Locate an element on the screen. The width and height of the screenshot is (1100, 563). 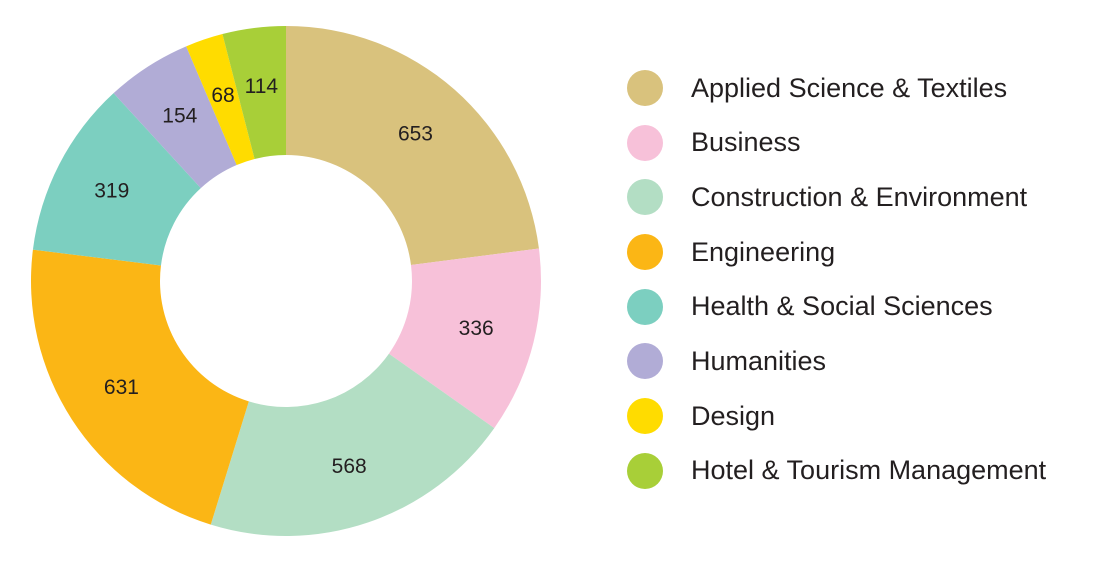
legend-item-construction-and-environment: Construction & Environment is located at coordinates (836, 197).